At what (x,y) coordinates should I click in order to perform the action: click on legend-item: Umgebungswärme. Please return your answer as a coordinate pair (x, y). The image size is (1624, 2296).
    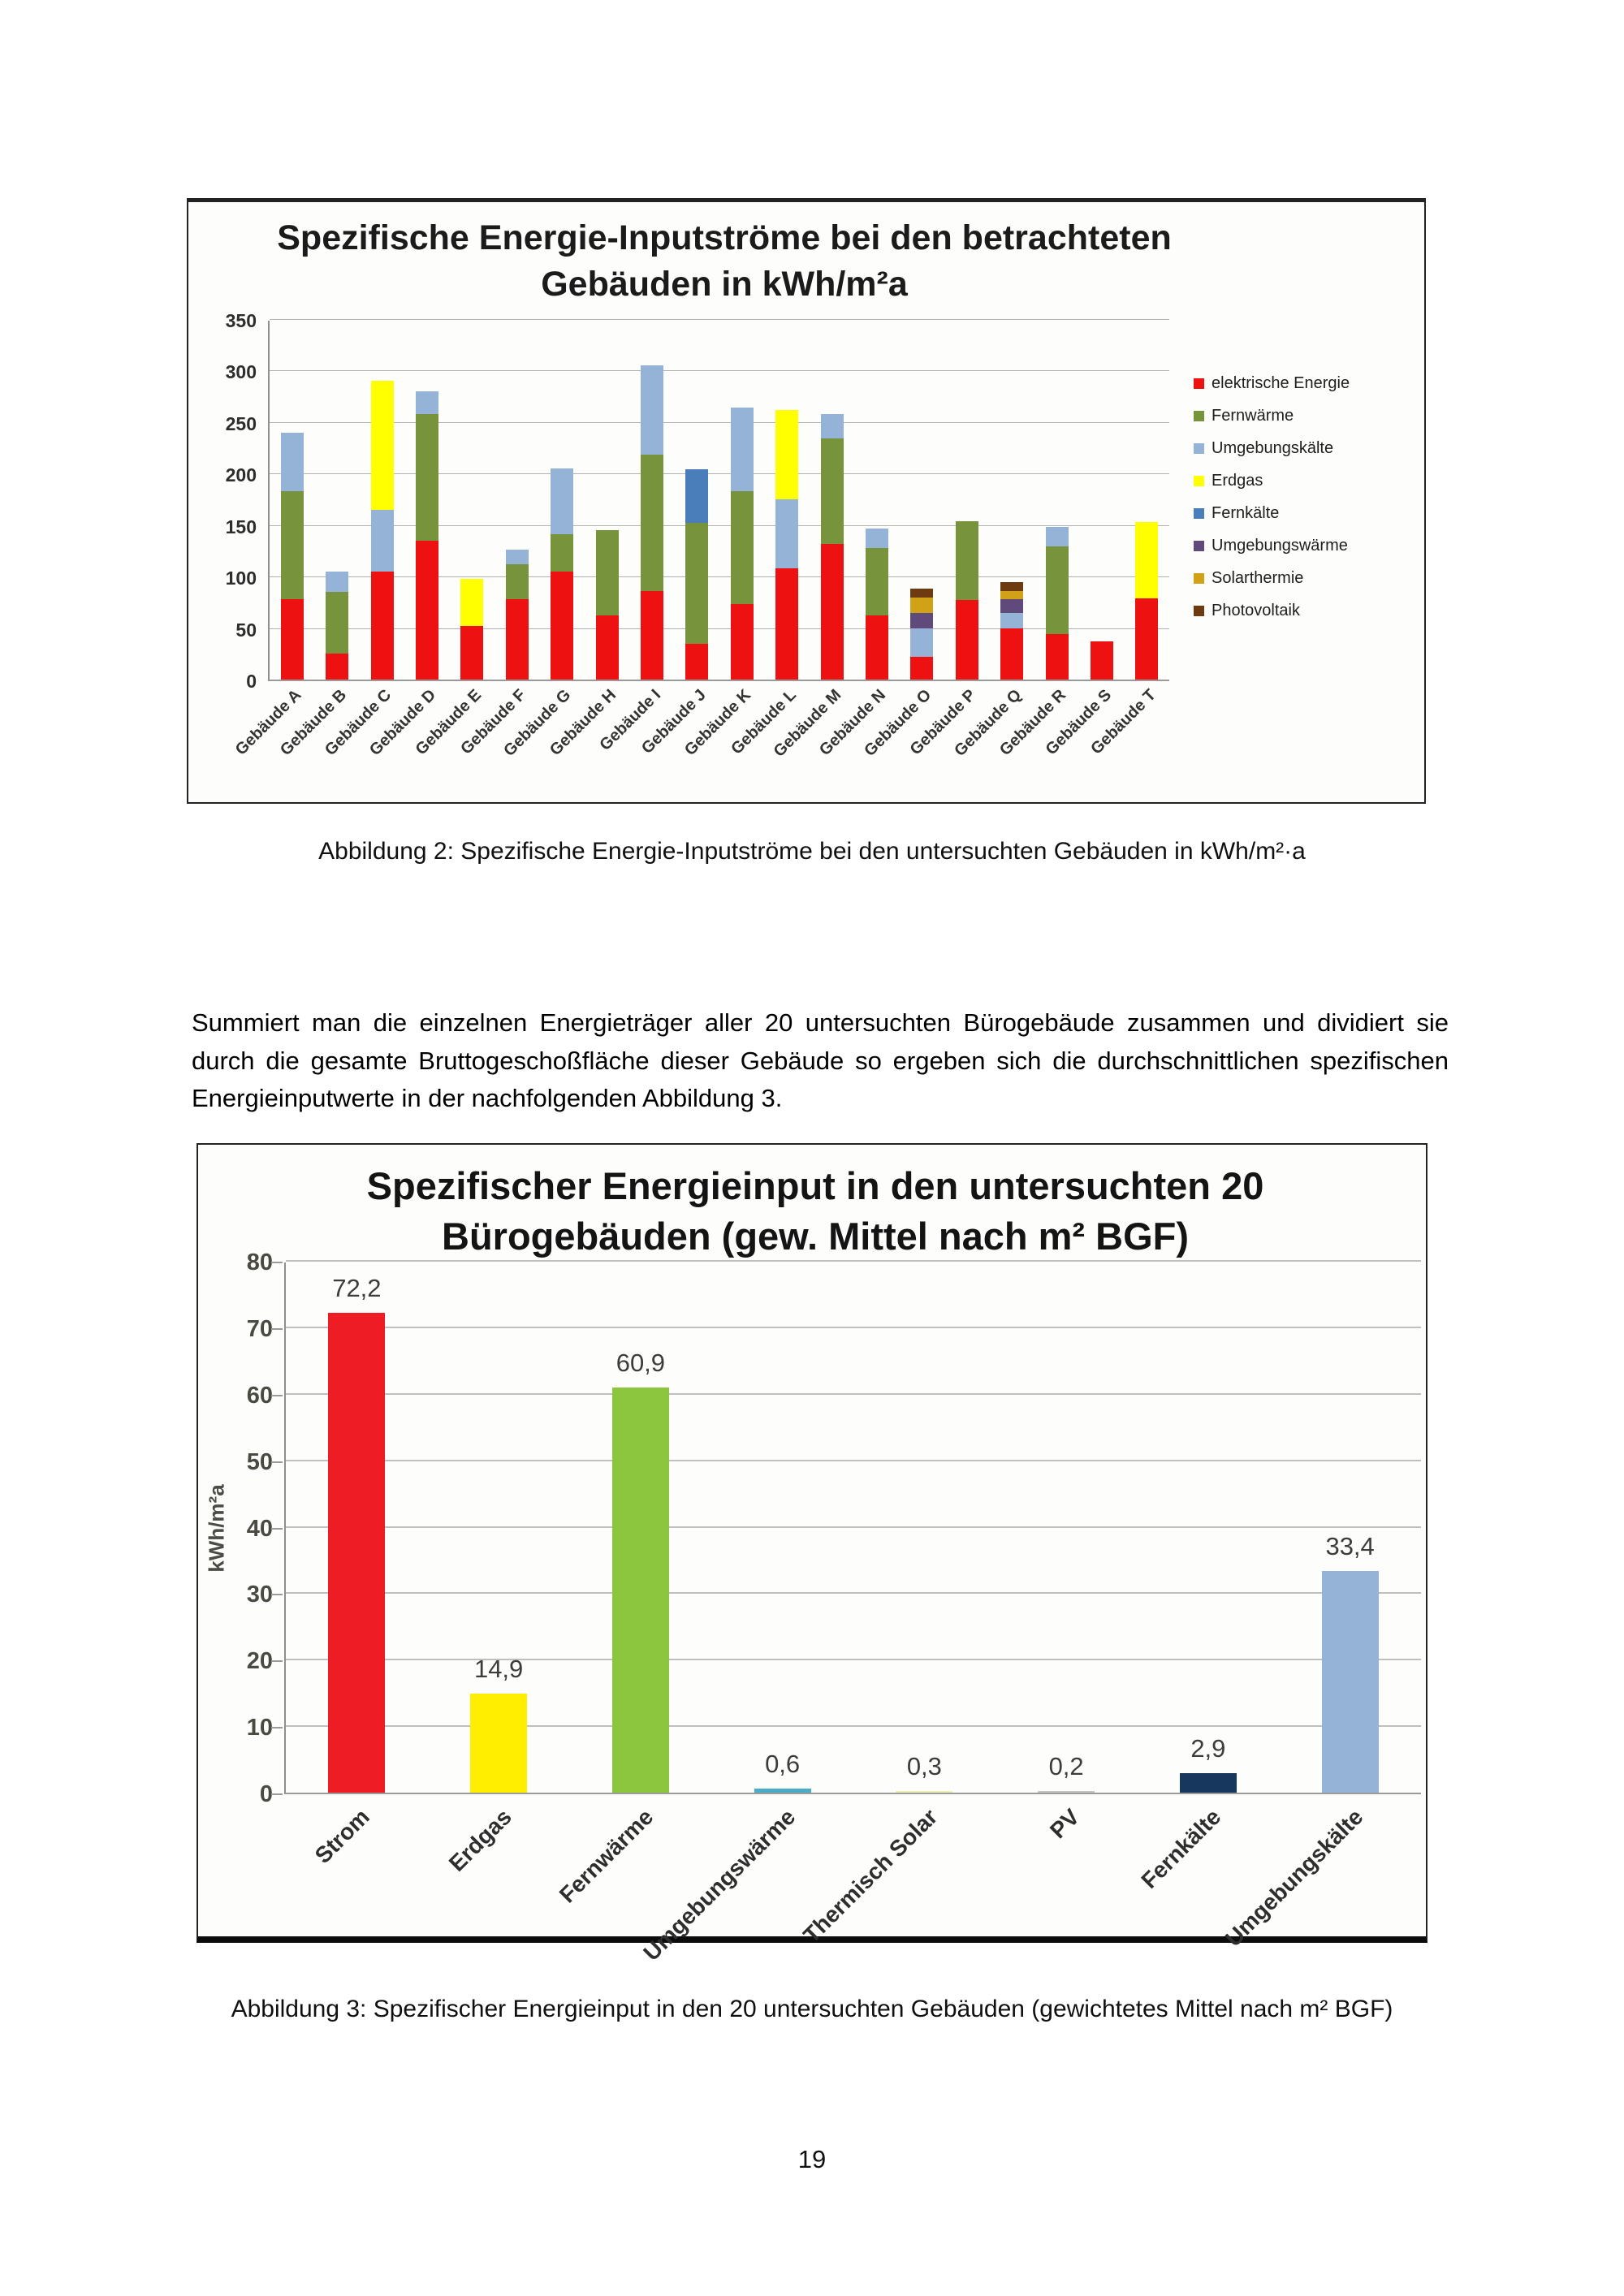
    Looking at the image, I should click on (1272, 546).